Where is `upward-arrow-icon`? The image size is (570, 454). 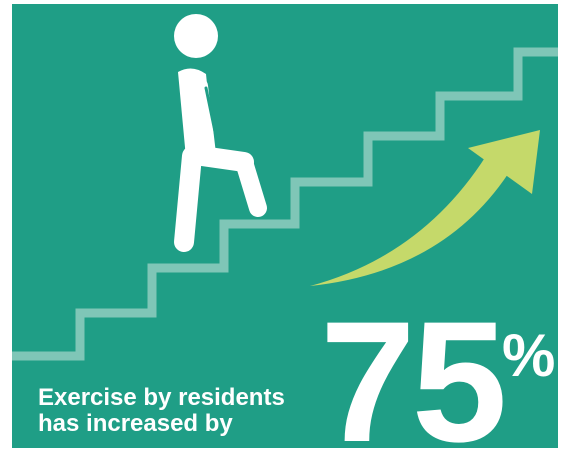 upward-arrow-icon is located at coordinates (425, 208).